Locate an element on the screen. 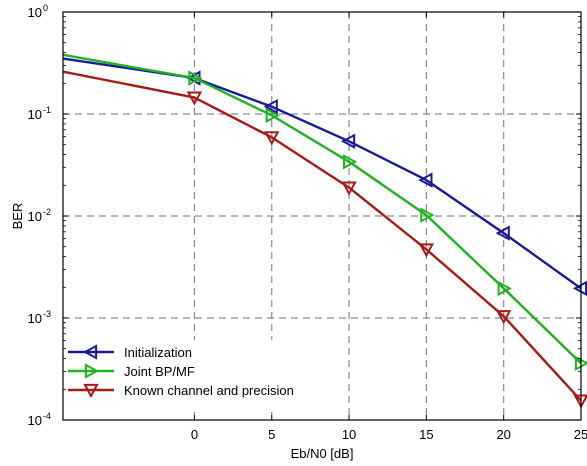 This screenshot has width=587, height=466. y-tick-exponent: -4 is located at coordinates (47, 416).